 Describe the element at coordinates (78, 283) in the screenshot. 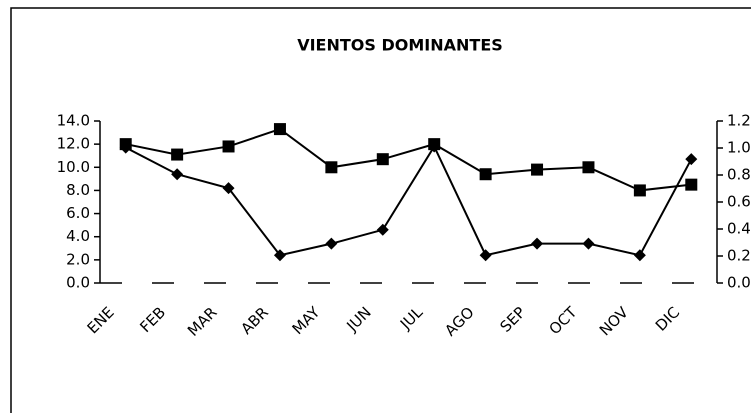

I see `y-tick-label: 0.0` at that location.